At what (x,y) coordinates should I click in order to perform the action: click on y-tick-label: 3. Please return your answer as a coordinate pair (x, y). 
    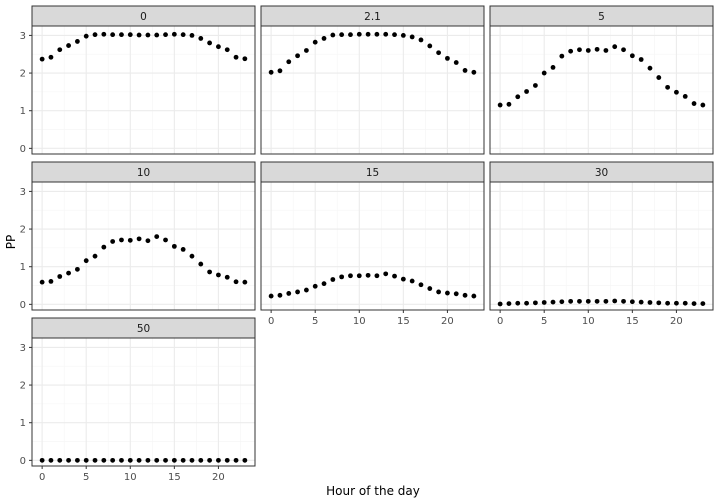
    Looking at the image, I should click on (23, 192).